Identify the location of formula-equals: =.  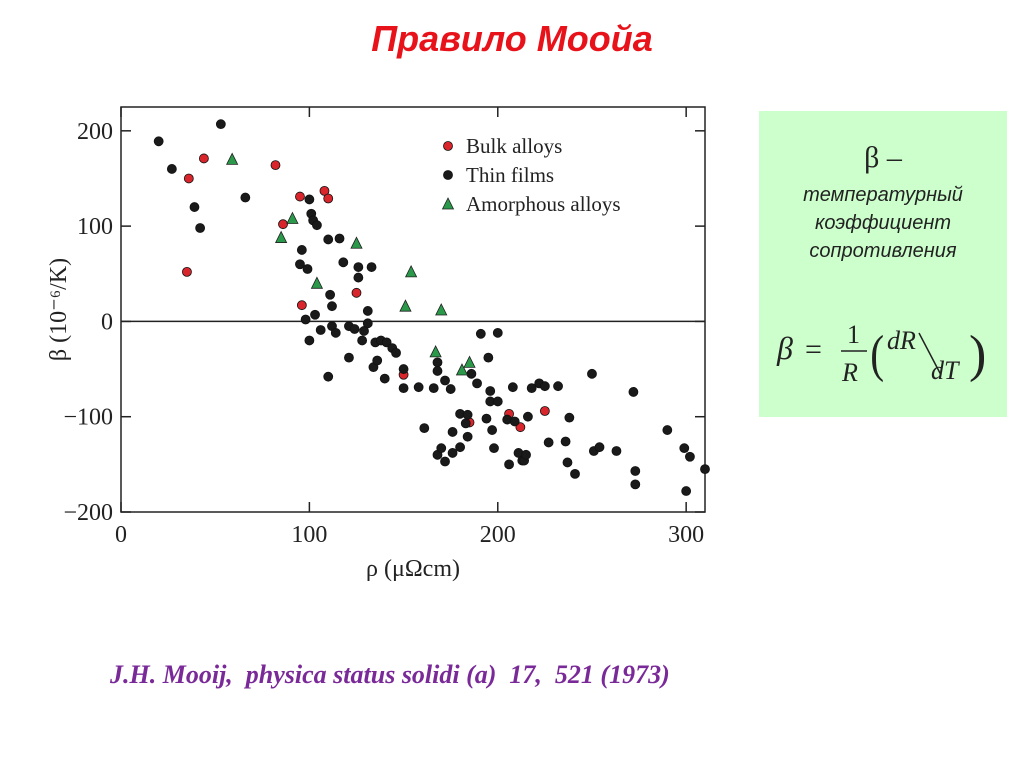
(813, 349).